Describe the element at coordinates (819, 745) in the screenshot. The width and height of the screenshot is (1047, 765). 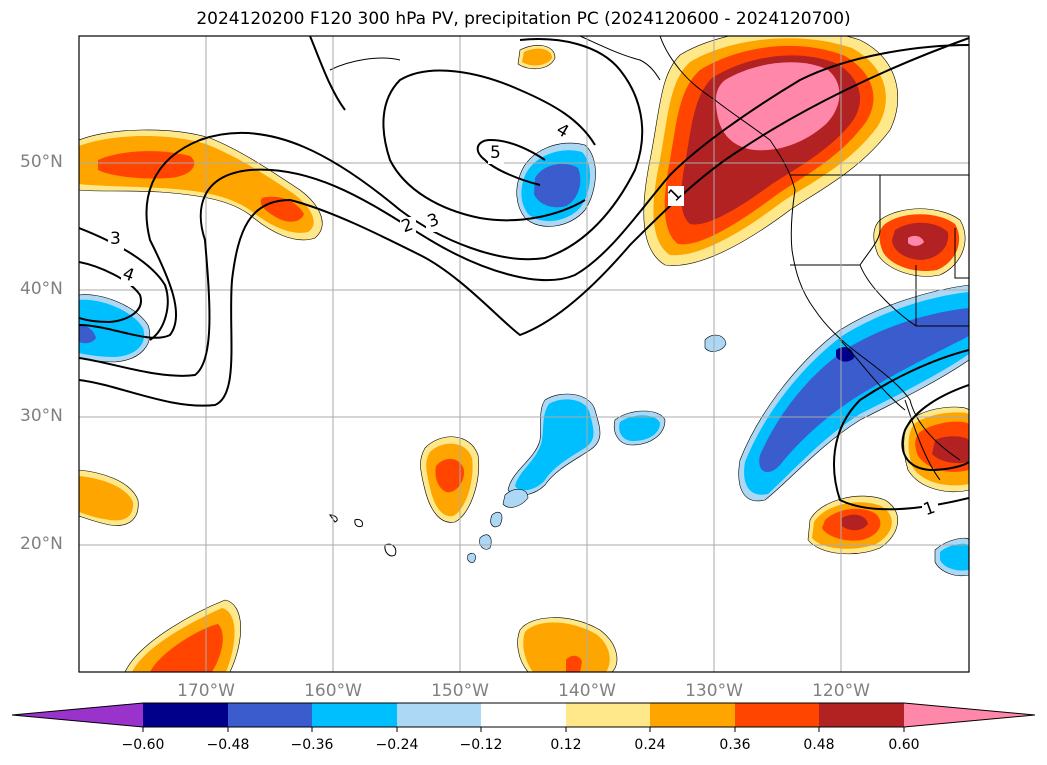
I see `colorbar-tick-label: 0.48` at that location.